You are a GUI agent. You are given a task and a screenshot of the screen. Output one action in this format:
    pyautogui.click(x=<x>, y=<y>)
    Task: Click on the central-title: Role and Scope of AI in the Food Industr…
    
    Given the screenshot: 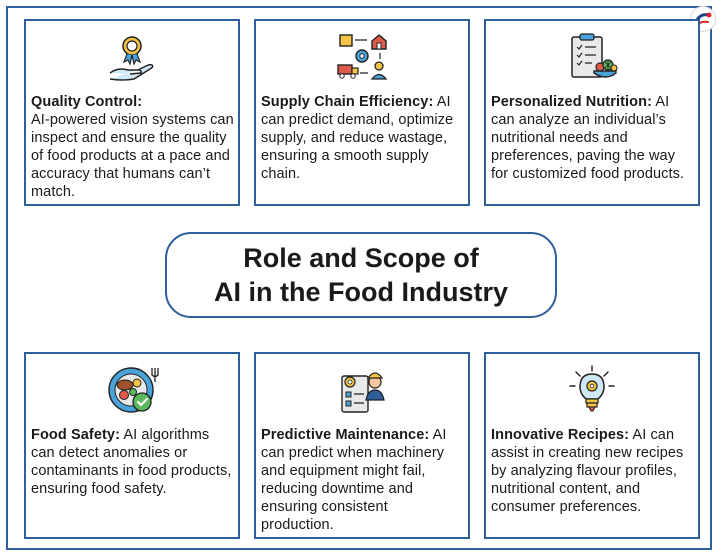 What is the action you would take?
    pyautogui.click(x=361, y=275)
    